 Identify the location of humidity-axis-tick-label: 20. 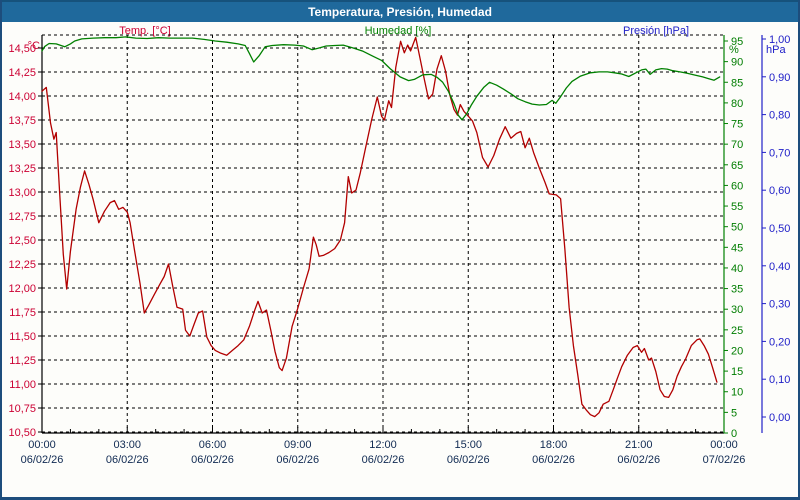
(737, 351).